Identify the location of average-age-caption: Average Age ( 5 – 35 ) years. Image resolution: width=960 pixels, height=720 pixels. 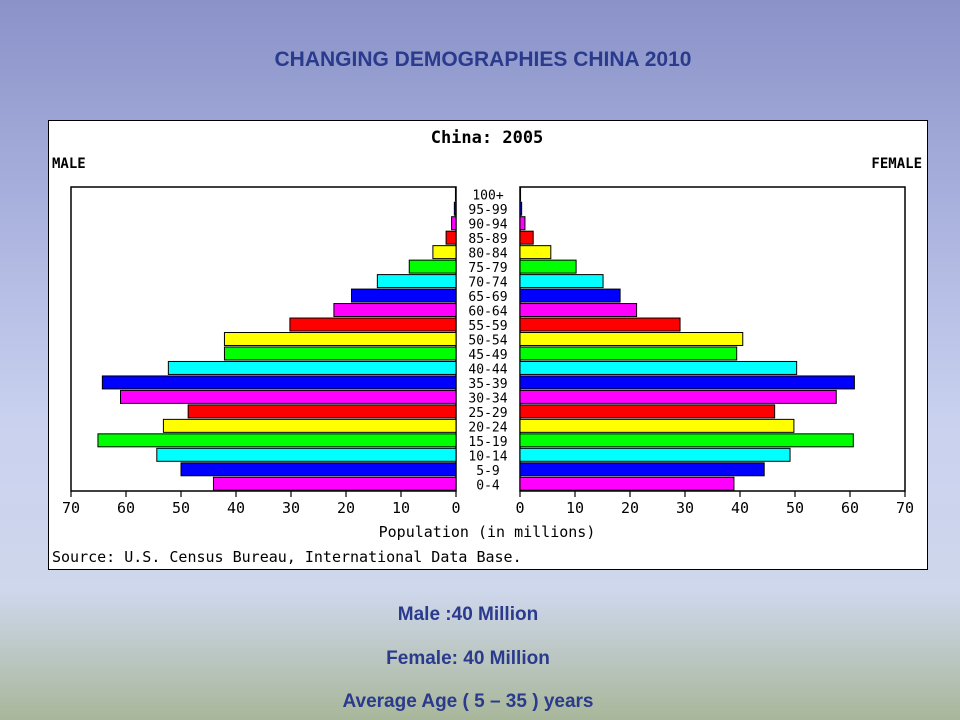
(468, 701).